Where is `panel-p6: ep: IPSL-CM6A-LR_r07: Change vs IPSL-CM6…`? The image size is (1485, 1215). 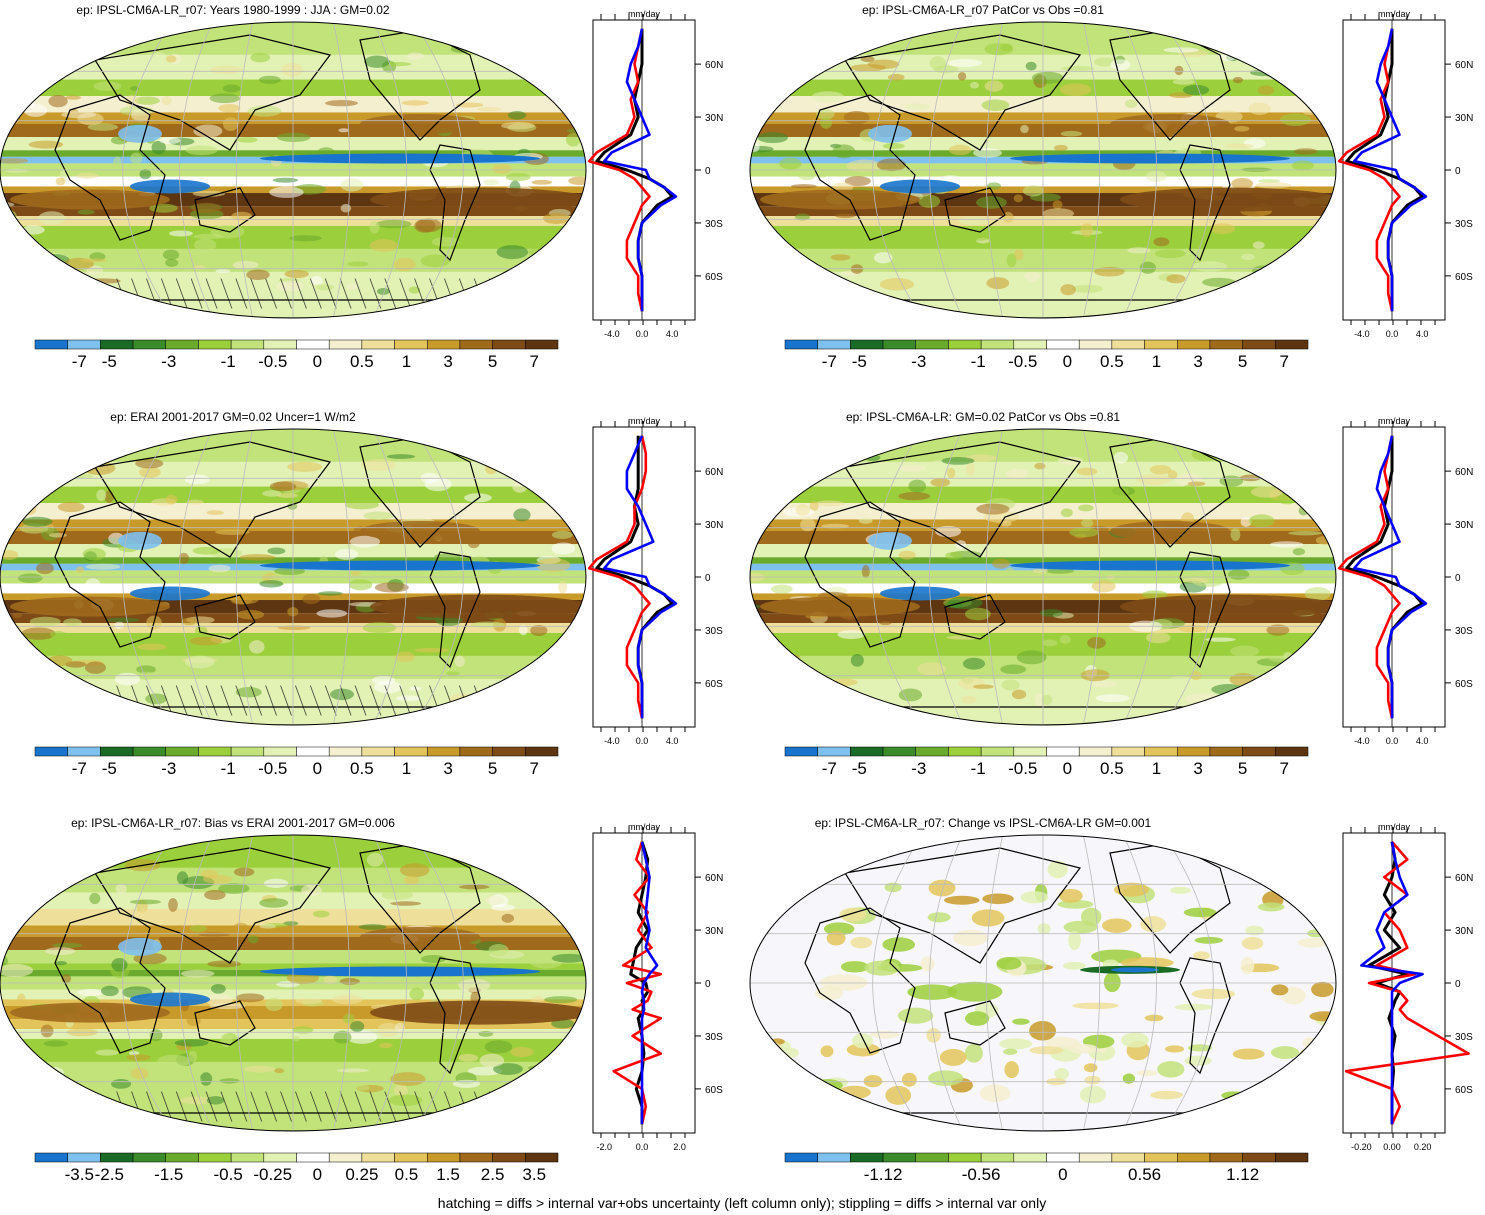
panel-p6: ep: IPSL-CM6A-LR_r07: Change vs IPSL-CM6… is located at coordinates (1111, 1000).